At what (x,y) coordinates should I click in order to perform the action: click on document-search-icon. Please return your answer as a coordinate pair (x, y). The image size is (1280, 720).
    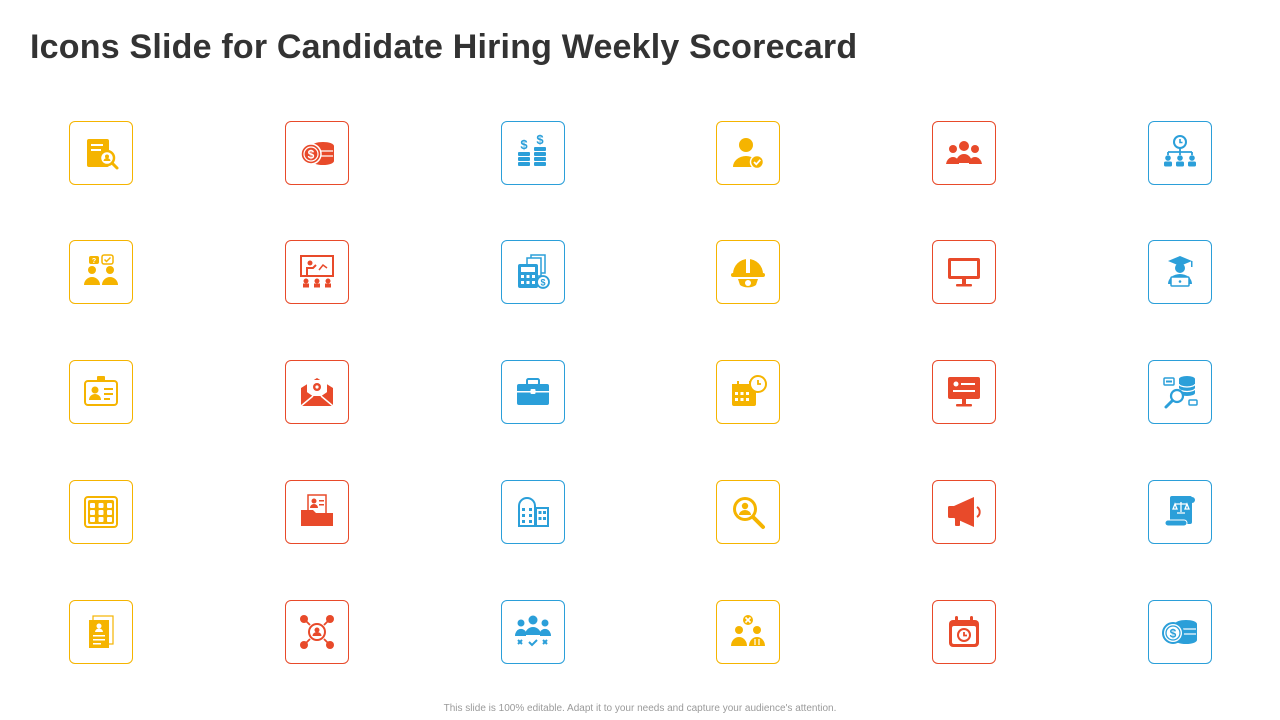
    Looking at the image, I should click on (103, 154).